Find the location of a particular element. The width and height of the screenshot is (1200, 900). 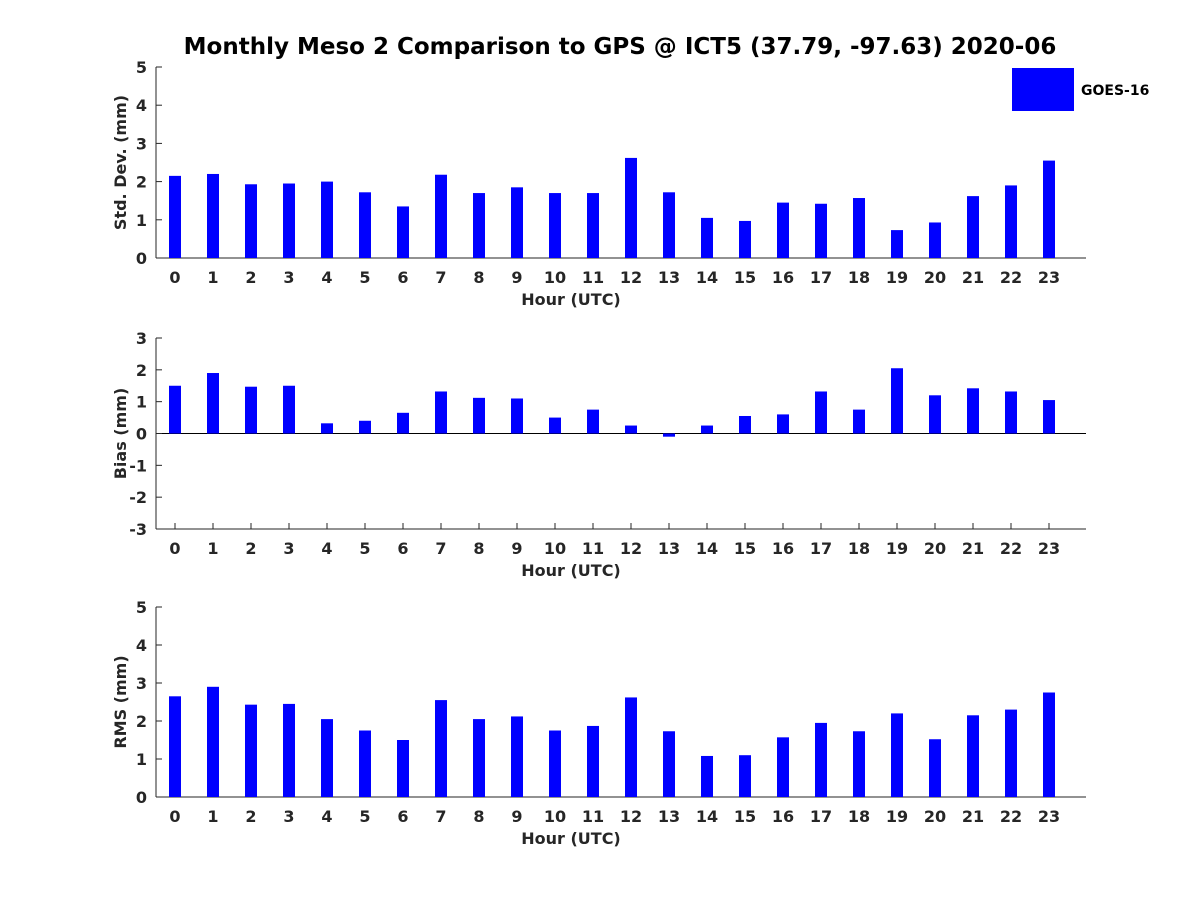

std-dev-x-tick-label: 15 is located at coordinates (745, 277).